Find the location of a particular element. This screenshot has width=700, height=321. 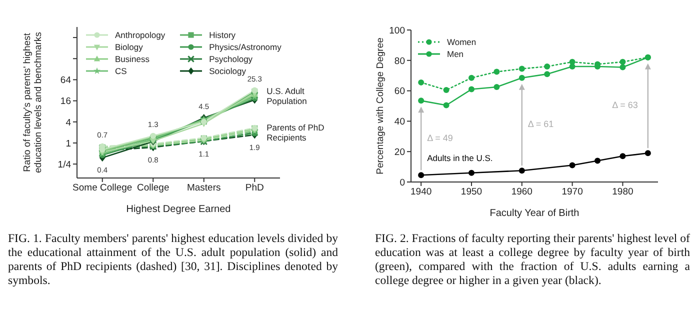

caption: FIG. 1. Faculty members' parents' highest education levels divided by the educational attainment of the U.S. adult population (solid) and parents of PhD recipients (dashed) [30, 31]. Disciplines denoted by symbols. is located at coordinates (173, 259).